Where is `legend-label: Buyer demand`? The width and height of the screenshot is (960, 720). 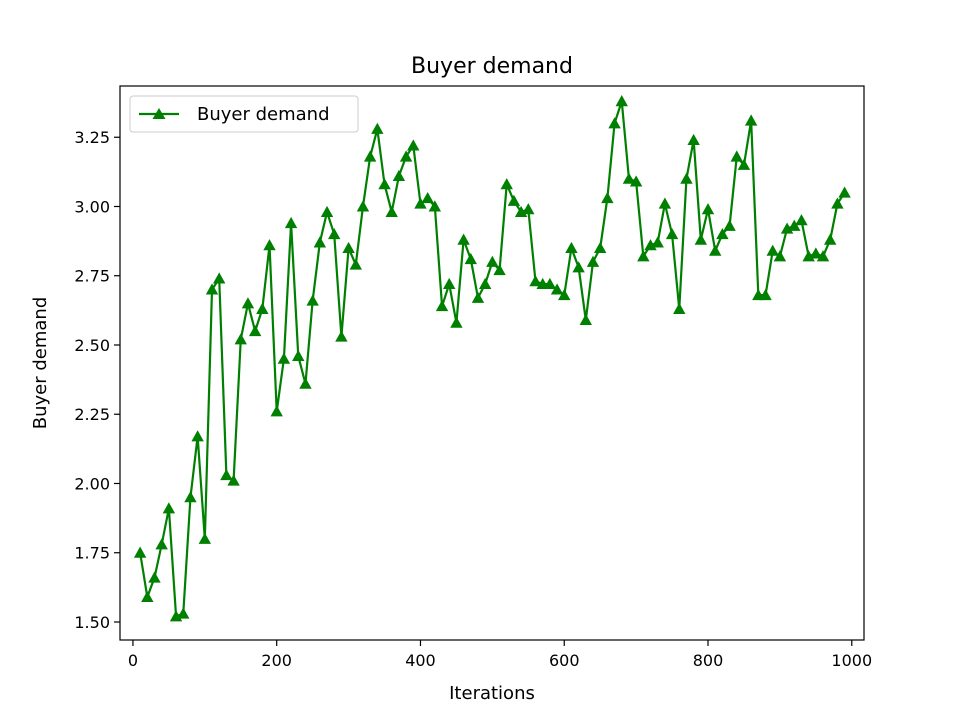 legend-label: Buyer demand is located at coordinates (263, 114).